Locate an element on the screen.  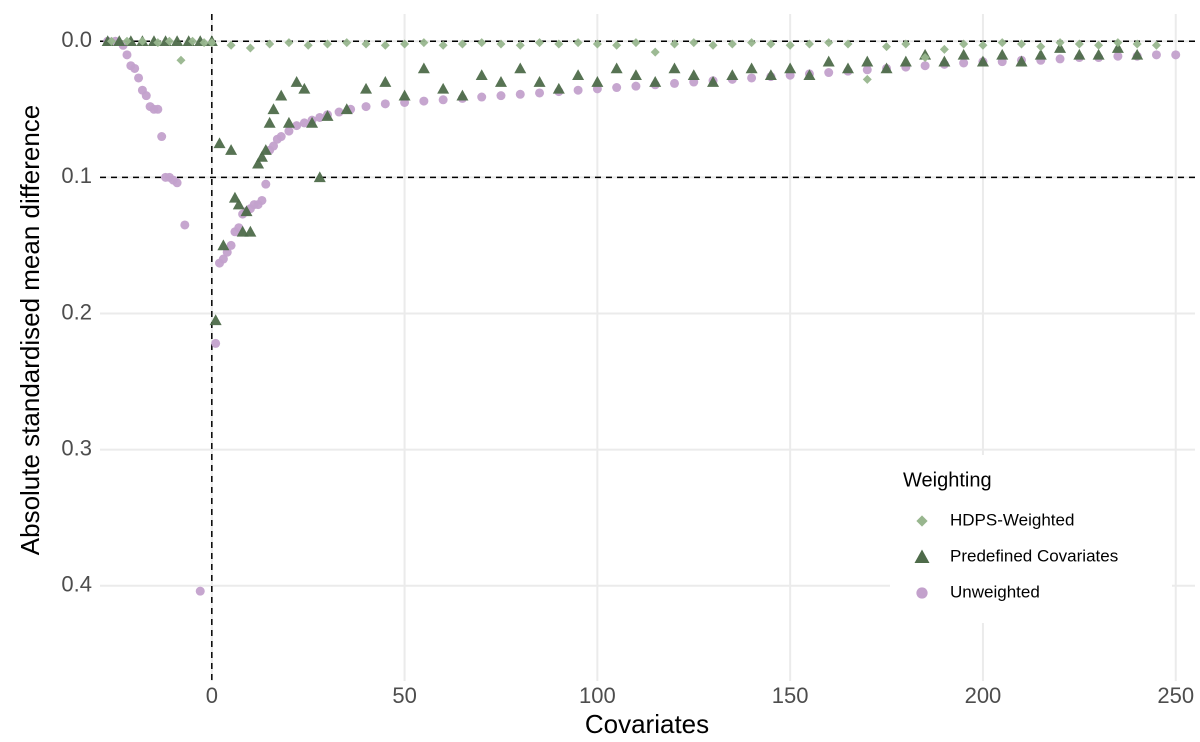
legend-title: Weighting is located at coordinates (947, 480).